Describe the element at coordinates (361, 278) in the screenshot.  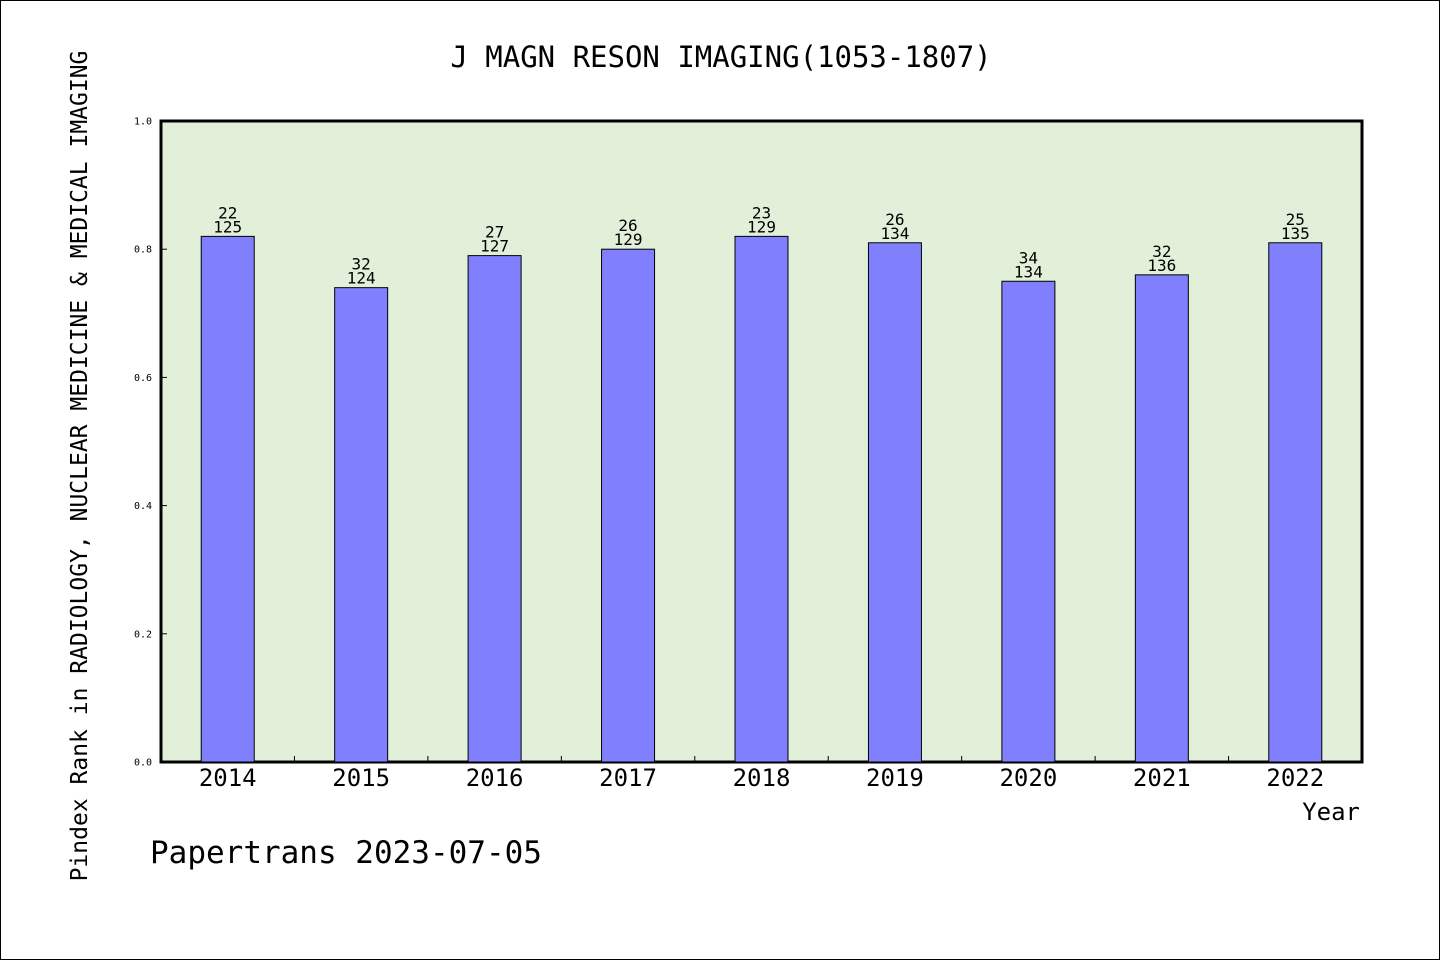
I see `bar-total-label: 124` at that location.